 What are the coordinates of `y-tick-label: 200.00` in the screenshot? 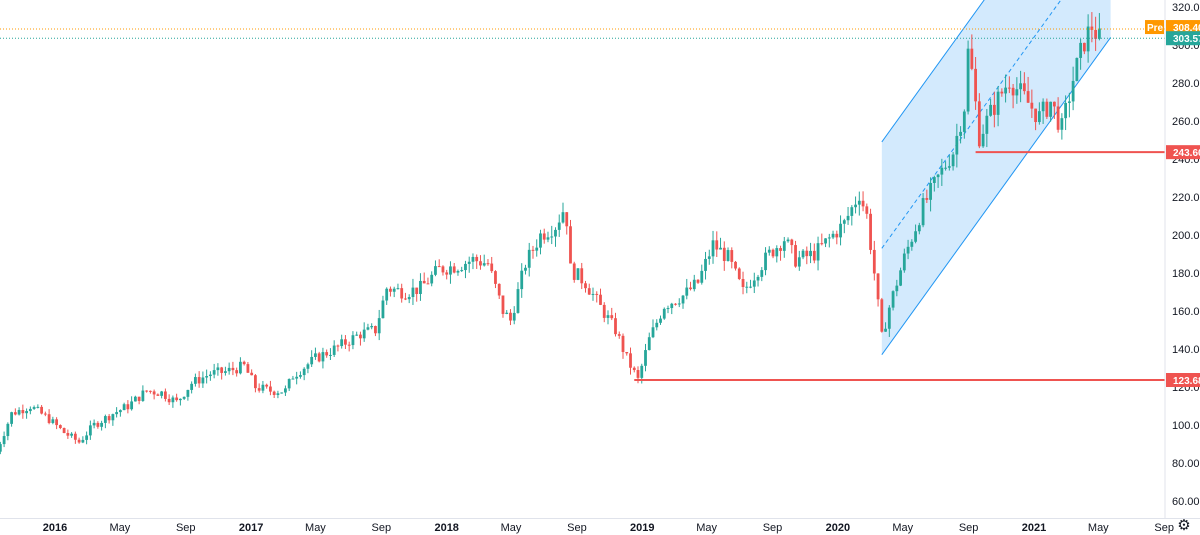 It's located at (1186, 236).